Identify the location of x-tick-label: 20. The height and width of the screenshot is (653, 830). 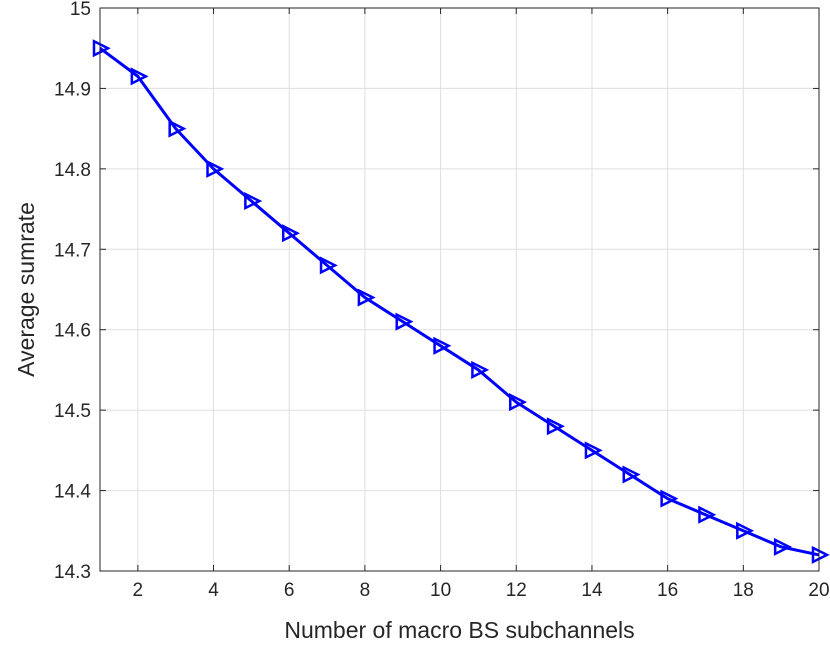
(818, 590).